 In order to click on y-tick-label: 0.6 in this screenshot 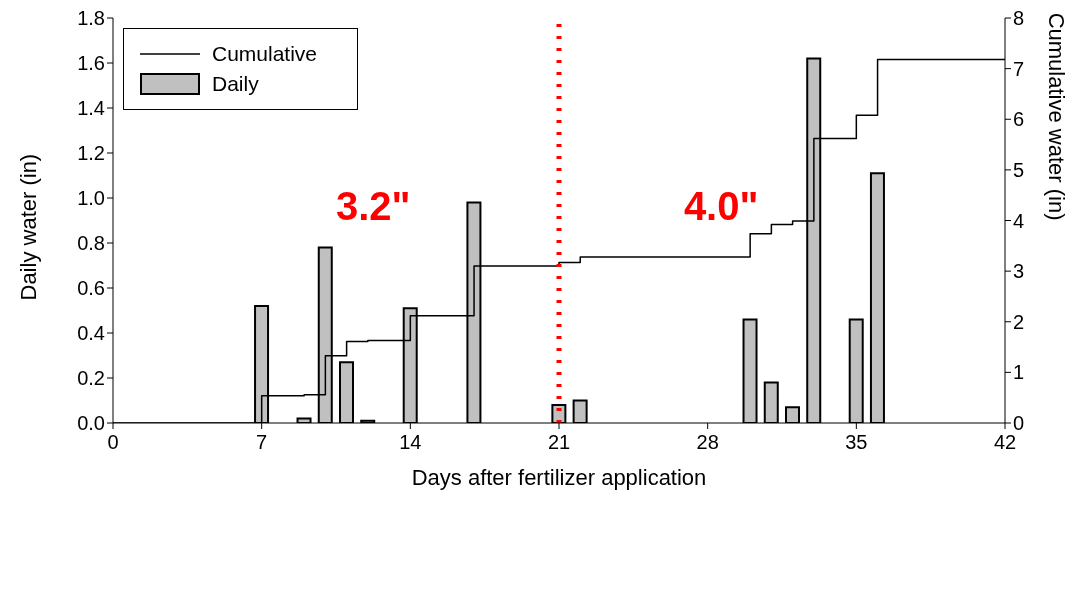, I will do `click(91, 288)`.